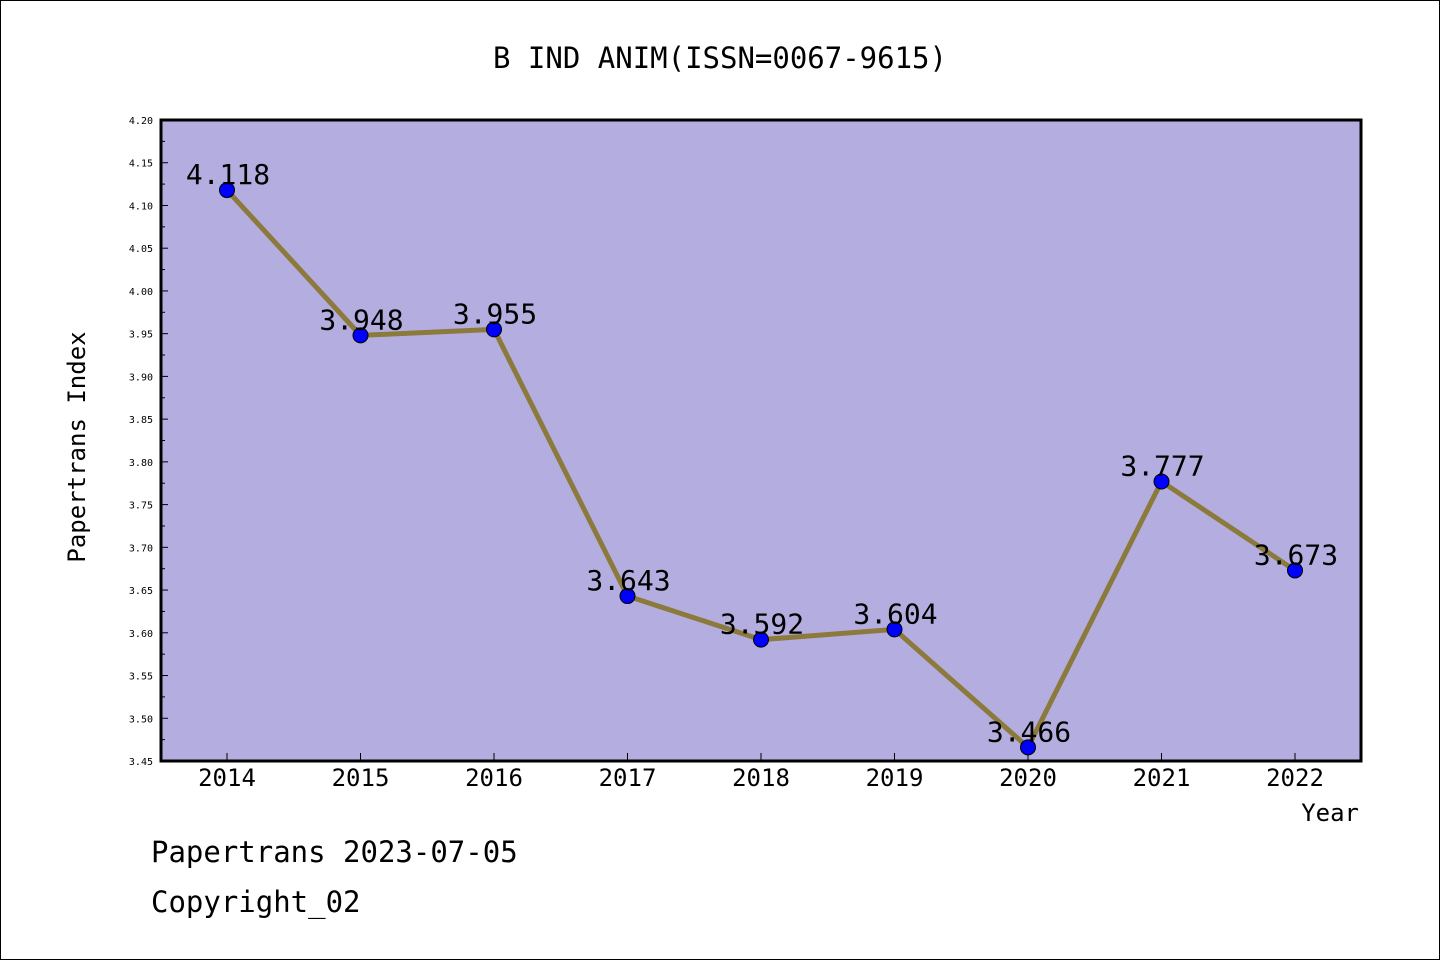  Describe the element at coordinates (334, 852) in the screenshot. I see `footer-date: Papertrans 2023-07-05` at that location.